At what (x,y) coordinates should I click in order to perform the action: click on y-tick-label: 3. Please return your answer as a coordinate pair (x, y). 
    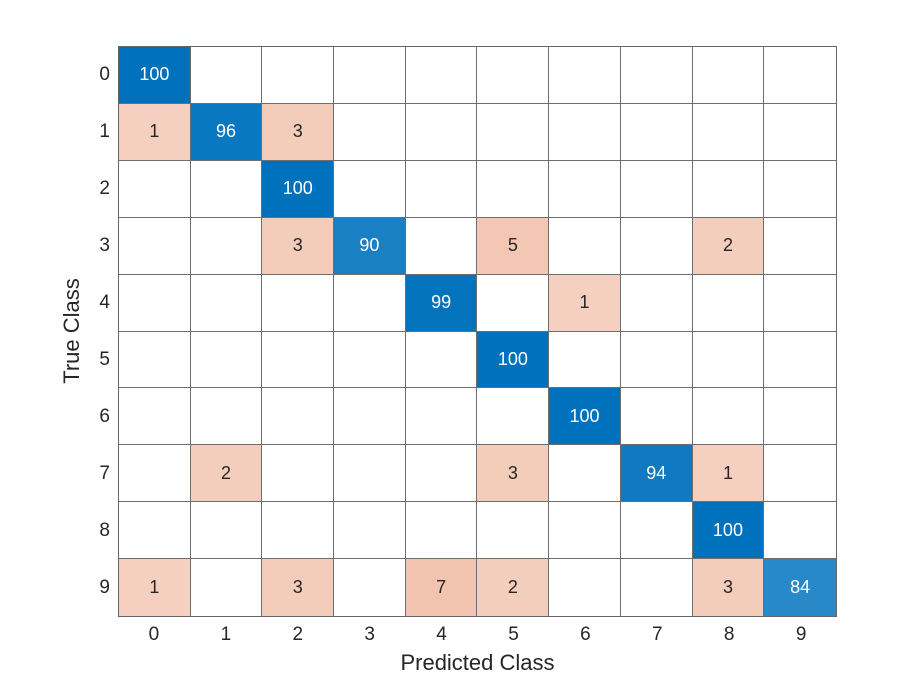
    Looking at the image, I should click on (104, 245).